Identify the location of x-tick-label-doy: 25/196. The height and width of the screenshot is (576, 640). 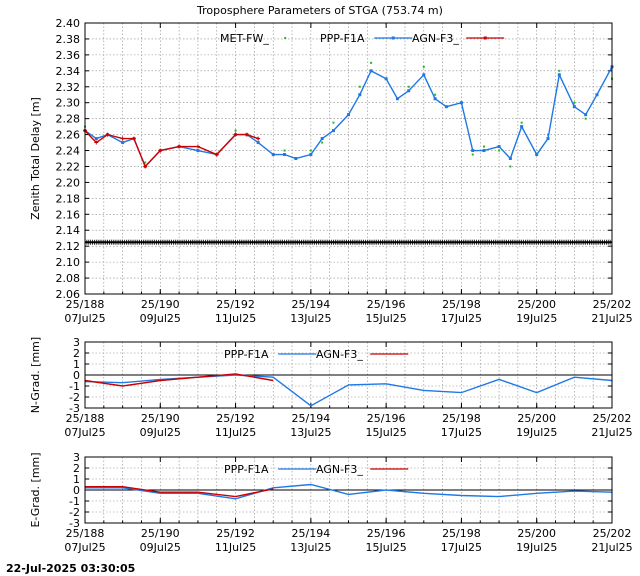
(386, 533).